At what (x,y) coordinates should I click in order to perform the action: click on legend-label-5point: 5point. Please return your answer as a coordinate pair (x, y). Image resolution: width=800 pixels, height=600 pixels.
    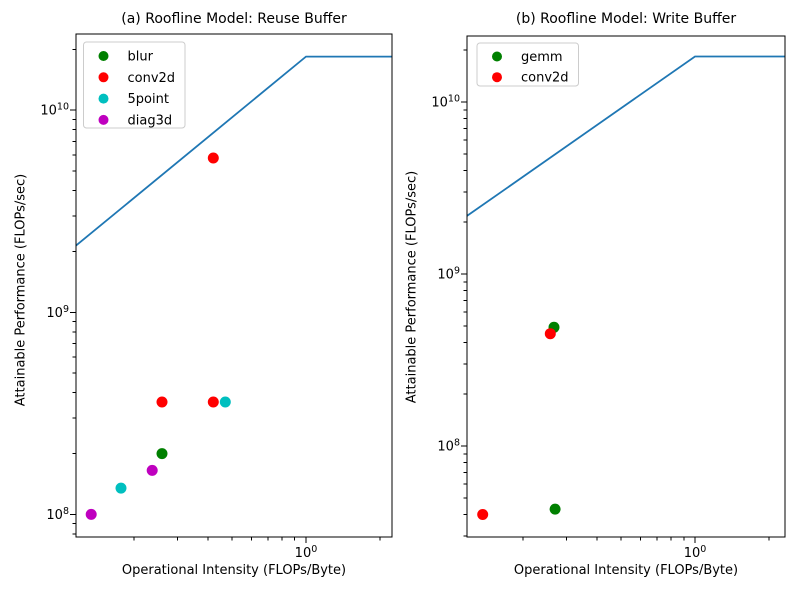
    Looking at the image, I should click on (148, 99).